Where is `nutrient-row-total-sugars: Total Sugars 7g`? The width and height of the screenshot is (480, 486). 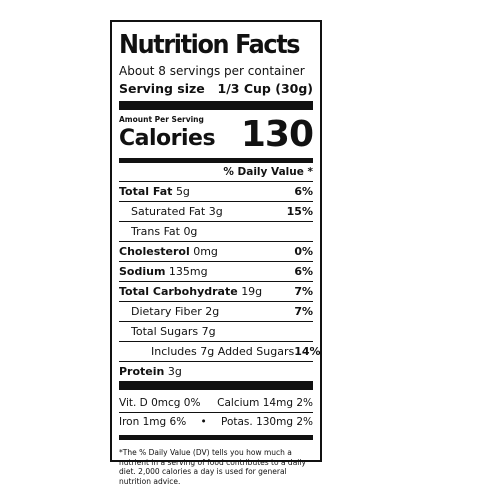 nutrient-row-total-sugars: Total Sugars 7g is located at coordinates (216, 332).